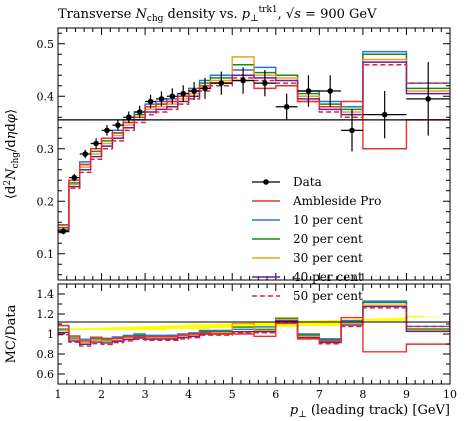  What do you see at coordinates (254, 334) in the screenshot?
I see `ratio-line-ambleside-pro` at bounding box center [254, 334].